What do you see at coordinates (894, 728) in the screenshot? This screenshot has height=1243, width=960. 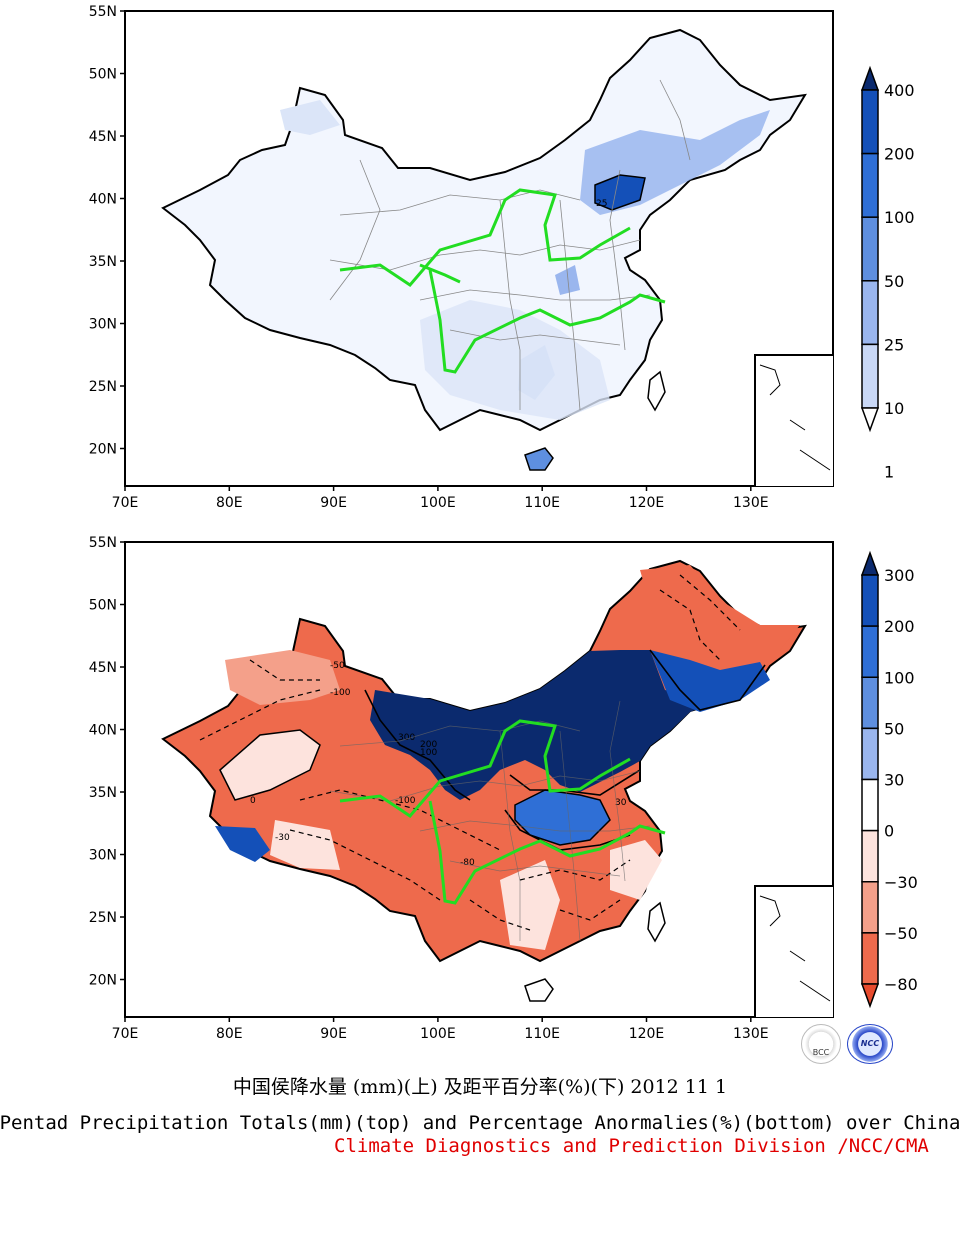 I see `colorbar-label: 50` at bounding box center [894, 728].